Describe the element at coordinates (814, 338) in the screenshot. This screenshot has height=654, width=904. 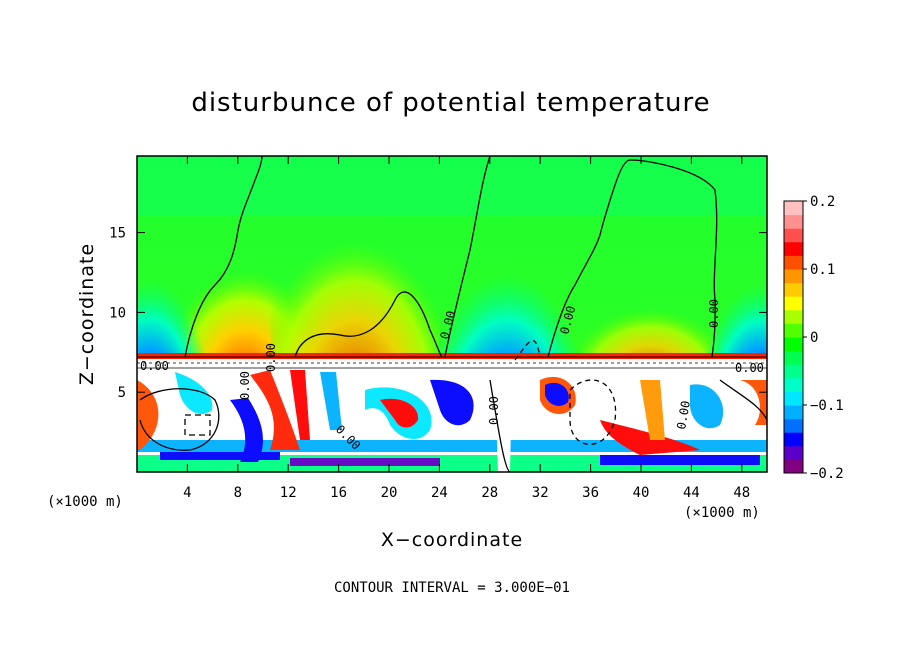
I see `colorbar-tick-label: 0` at that location.